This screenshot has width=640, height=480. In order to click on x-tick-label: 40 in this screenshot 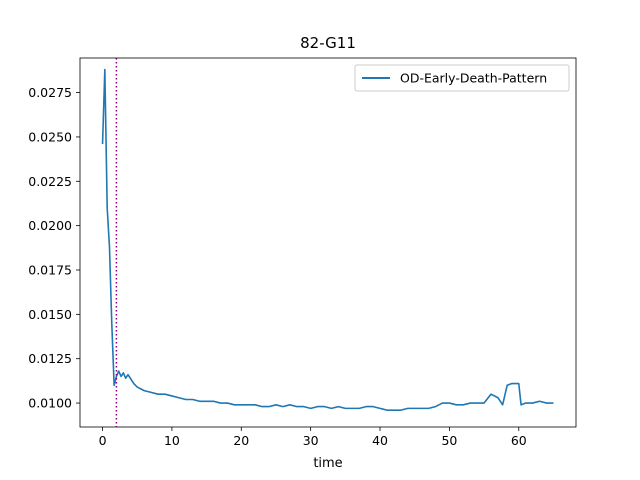, I will do `click(380, 440)`.